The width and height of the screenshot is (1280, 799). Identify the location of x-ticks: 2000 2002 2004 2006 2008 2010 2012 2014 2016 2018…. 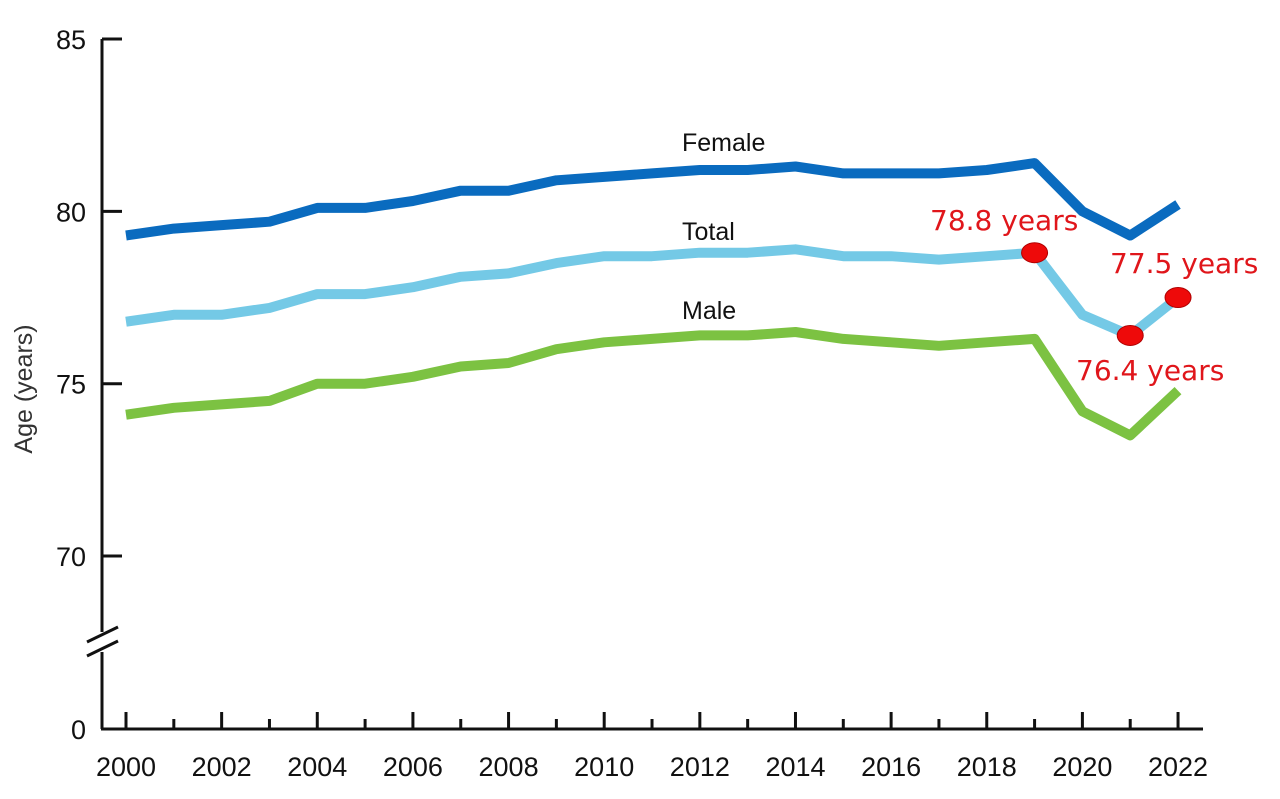
(652, 747).